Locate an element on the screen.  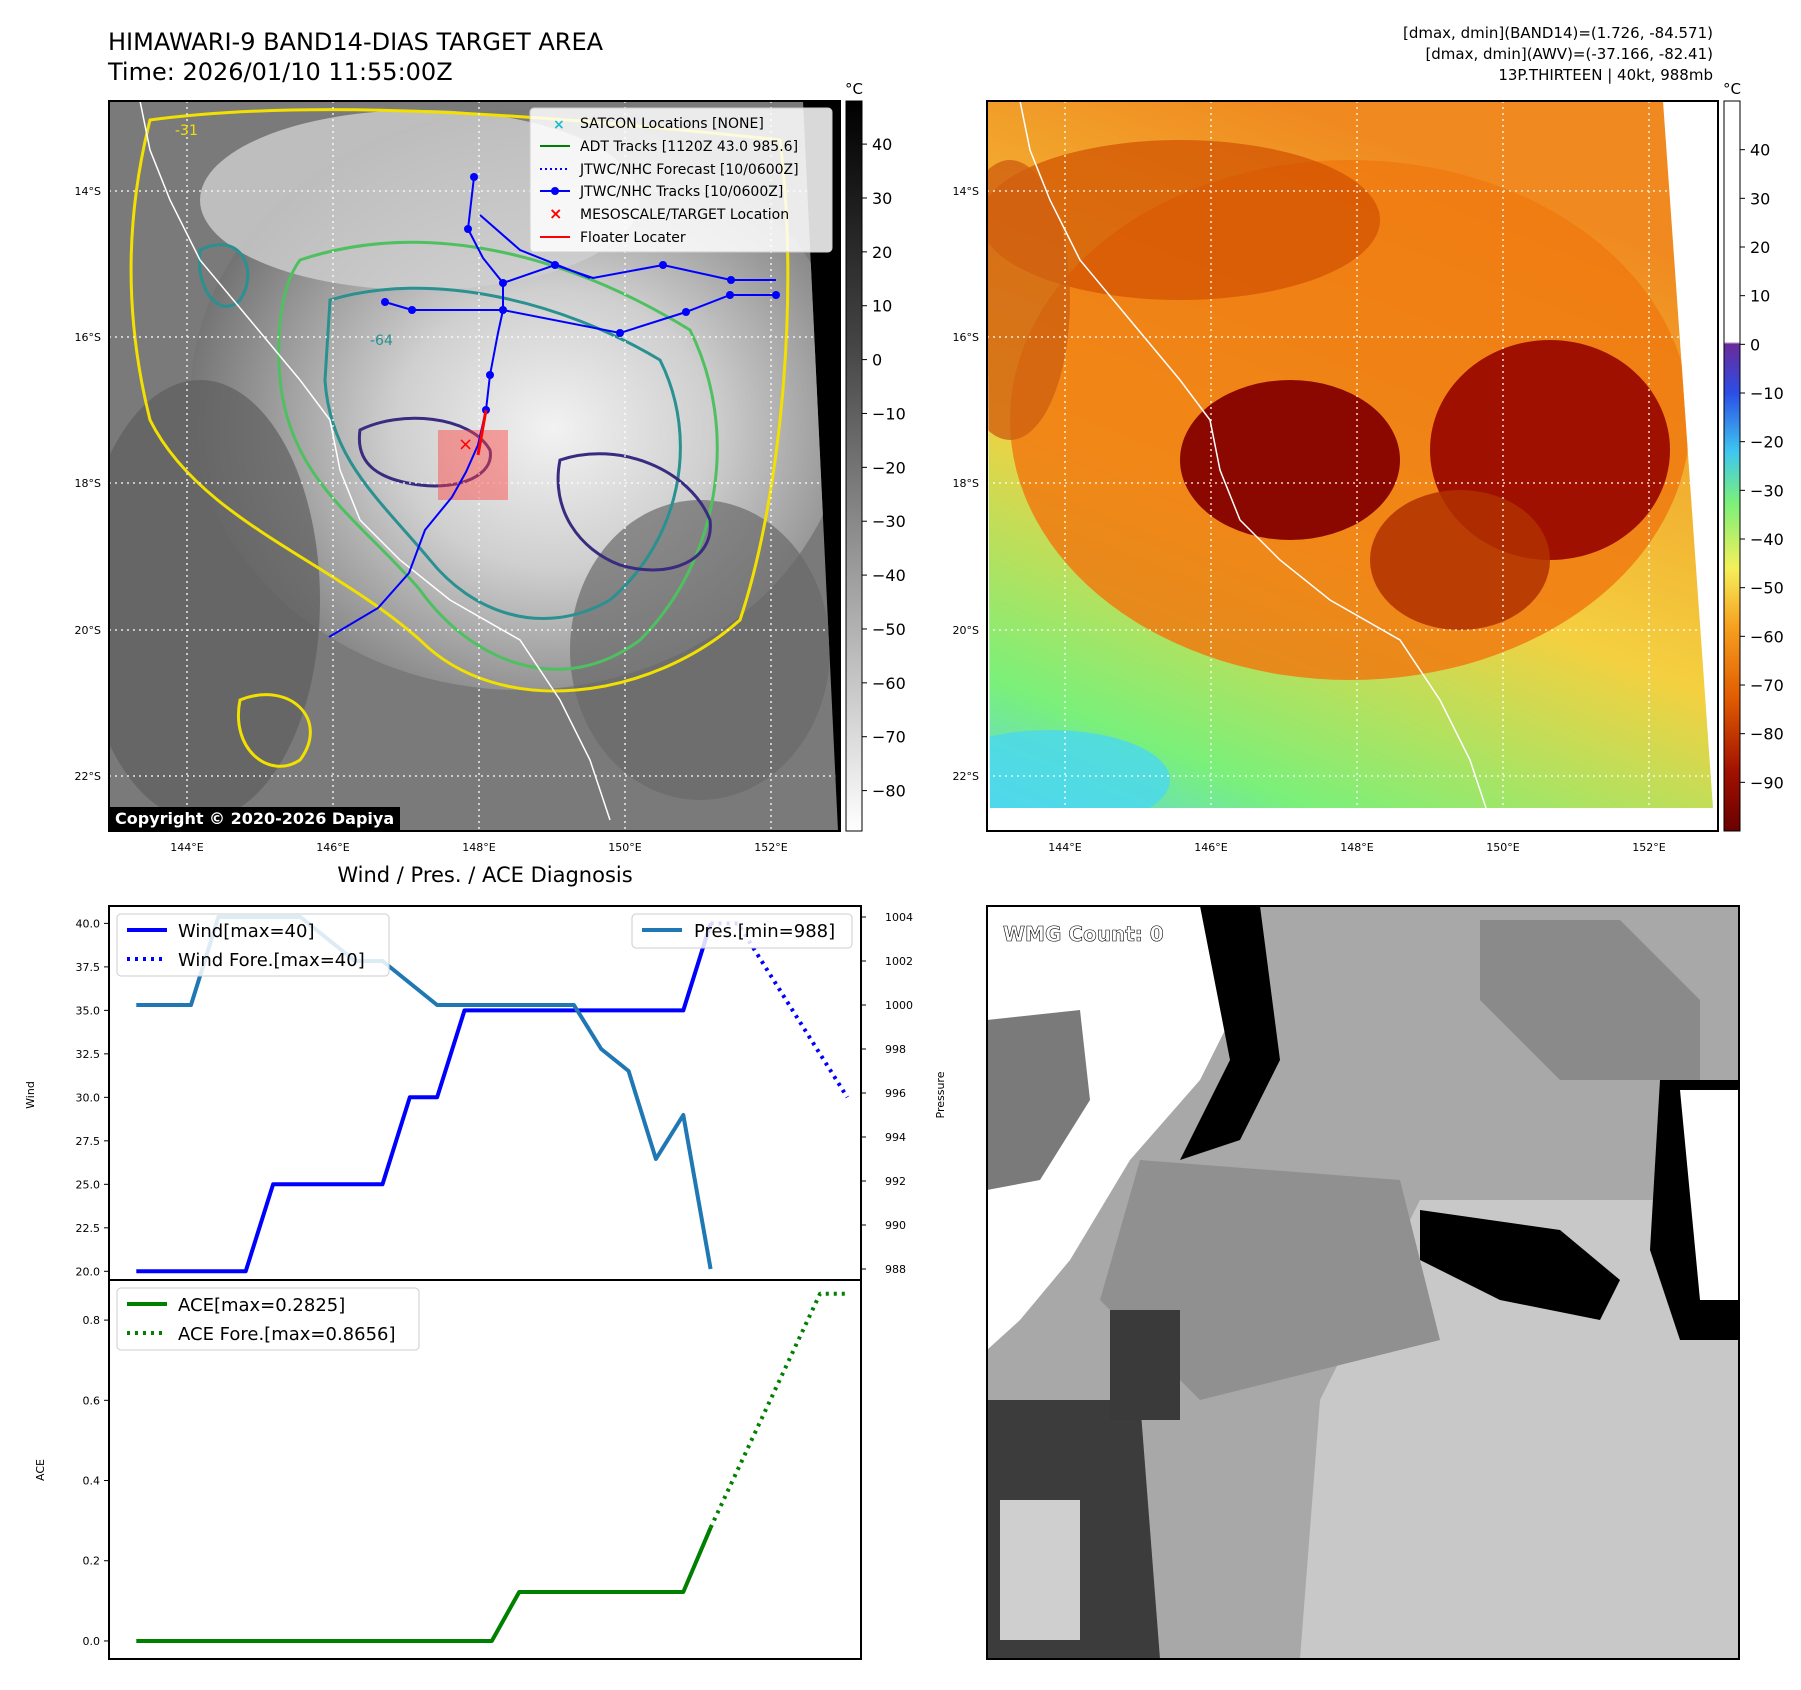
lat-label: 16°S is located at coordinates (88, 337).